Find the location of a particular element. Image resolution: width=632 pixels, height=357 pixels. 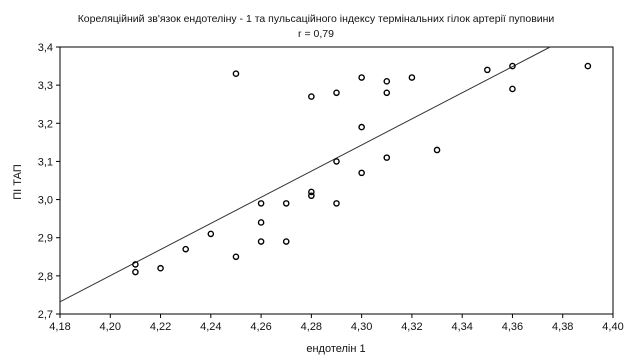

y-tick-label: 3,0 is located at coordinates (45, 201).